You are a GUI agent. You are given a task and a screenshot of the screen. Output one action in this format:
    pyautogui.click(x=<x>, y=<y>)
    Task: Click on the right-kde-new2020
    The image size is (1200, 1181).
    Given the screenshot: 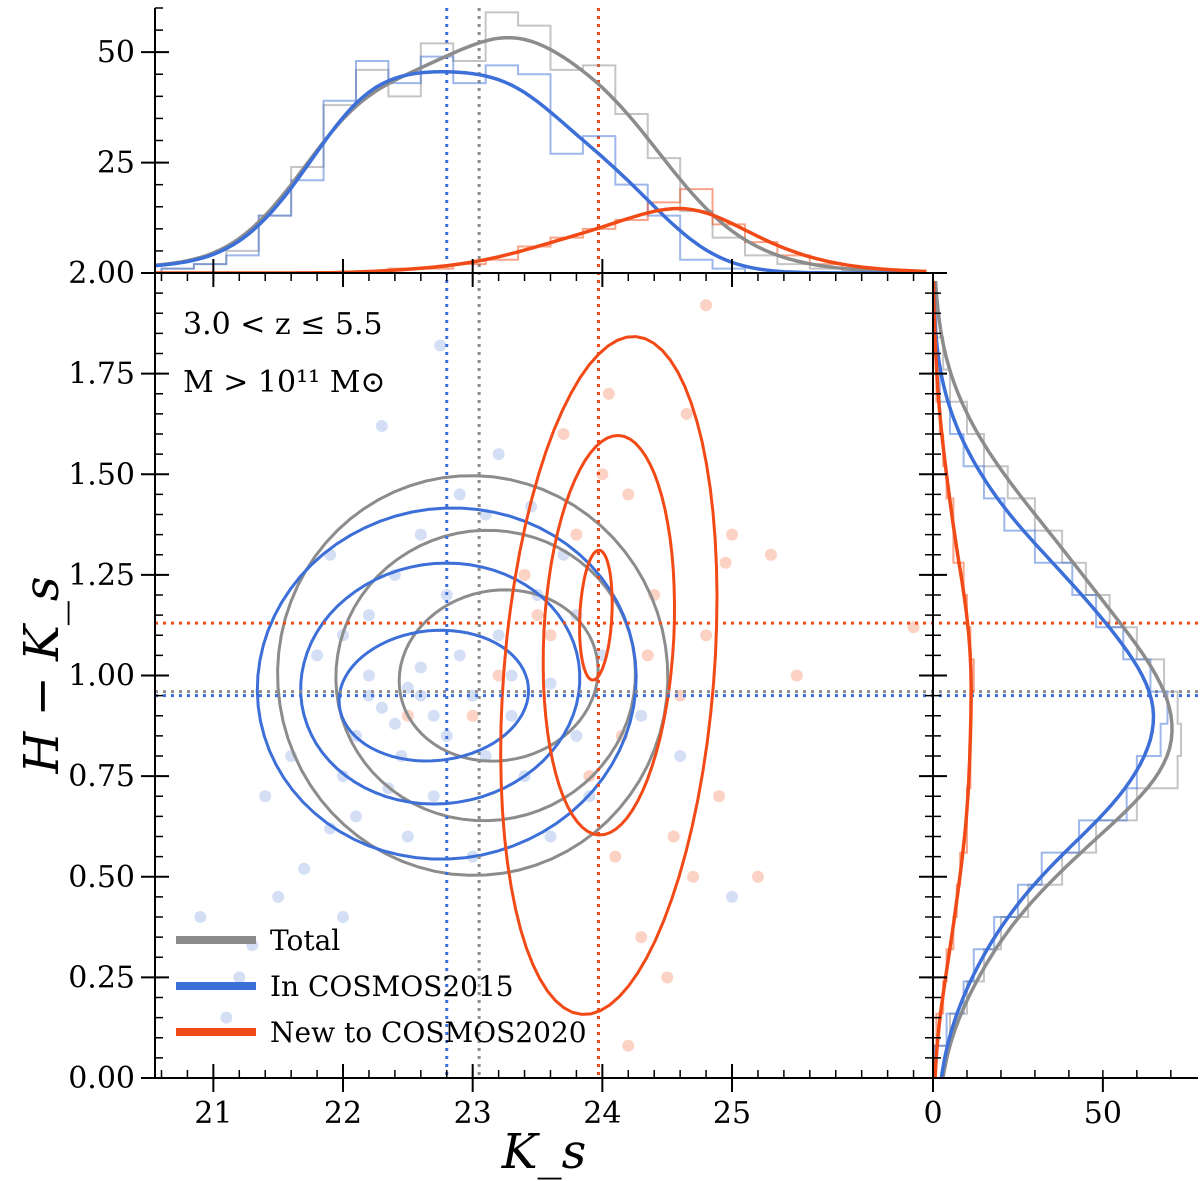 What is the action you would take?
    pyautogui.click(x=953, y=679)
    